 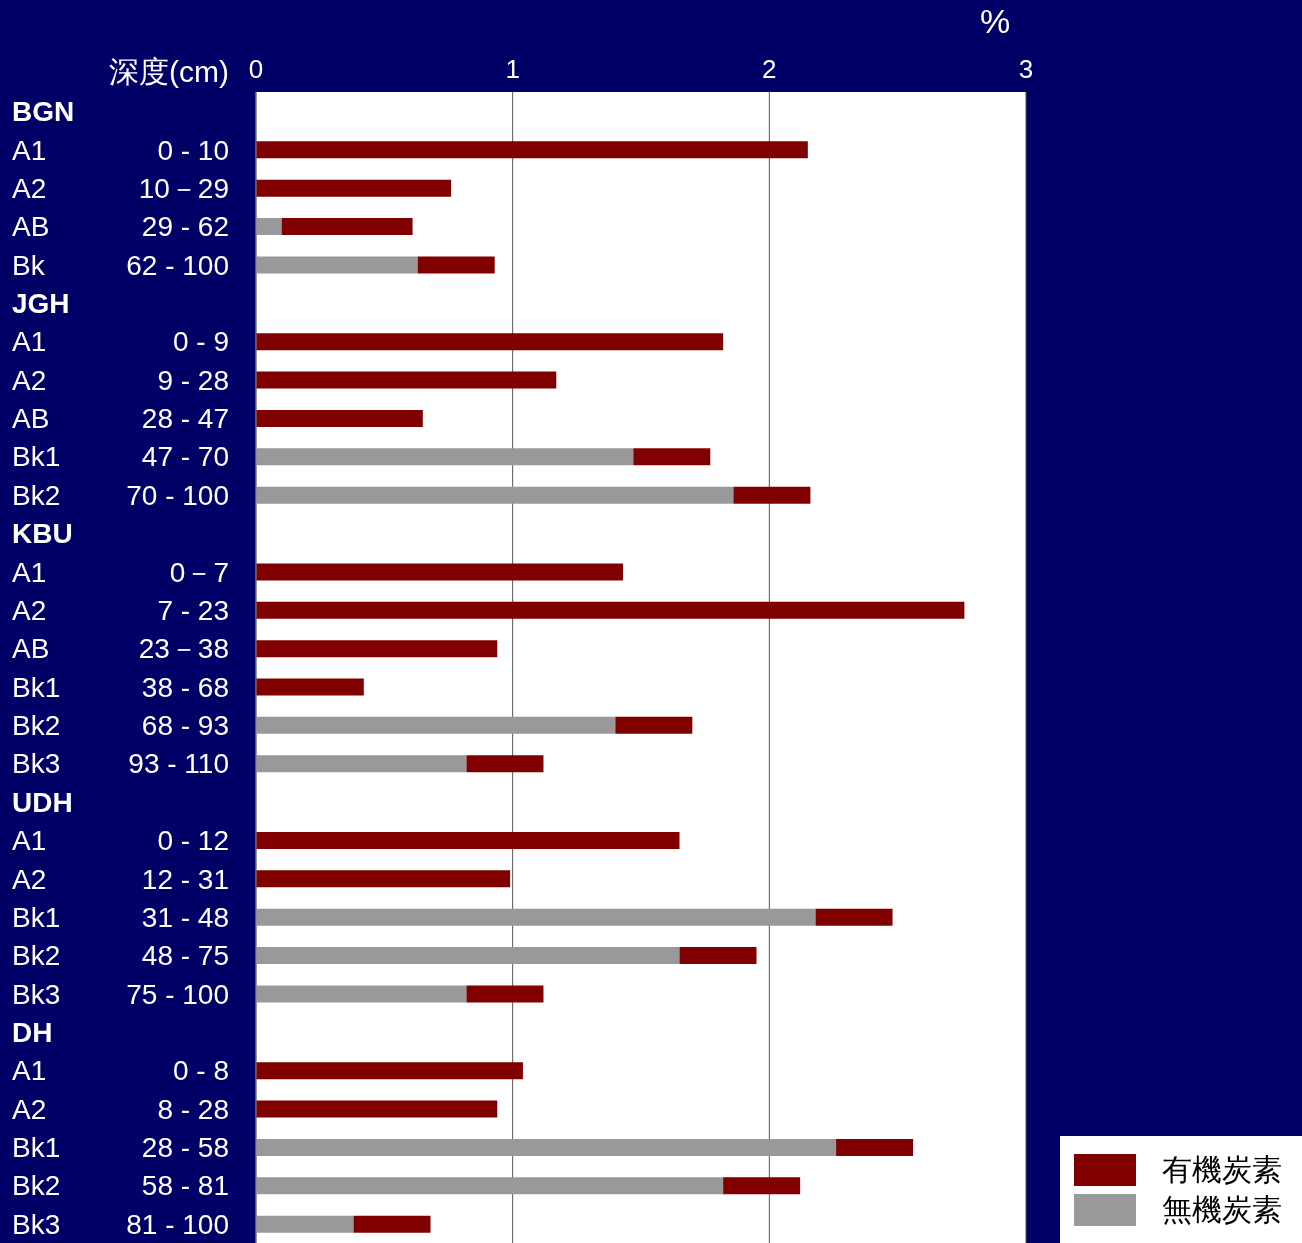 I want to click on category-label: Bk1 38 - 68, so click(x=120, y=687).